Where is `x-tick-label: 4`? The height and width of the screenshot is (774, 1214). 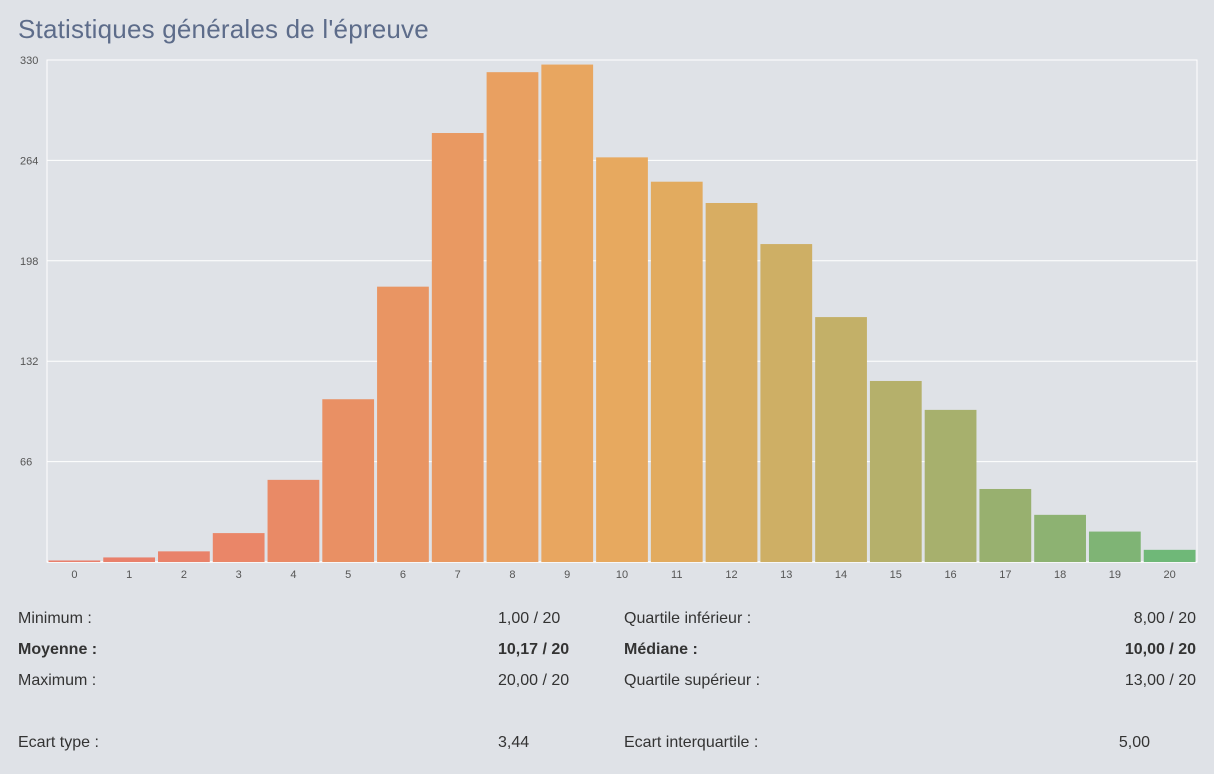 x-tick-label: 4 is located at coordinates (293, 575).